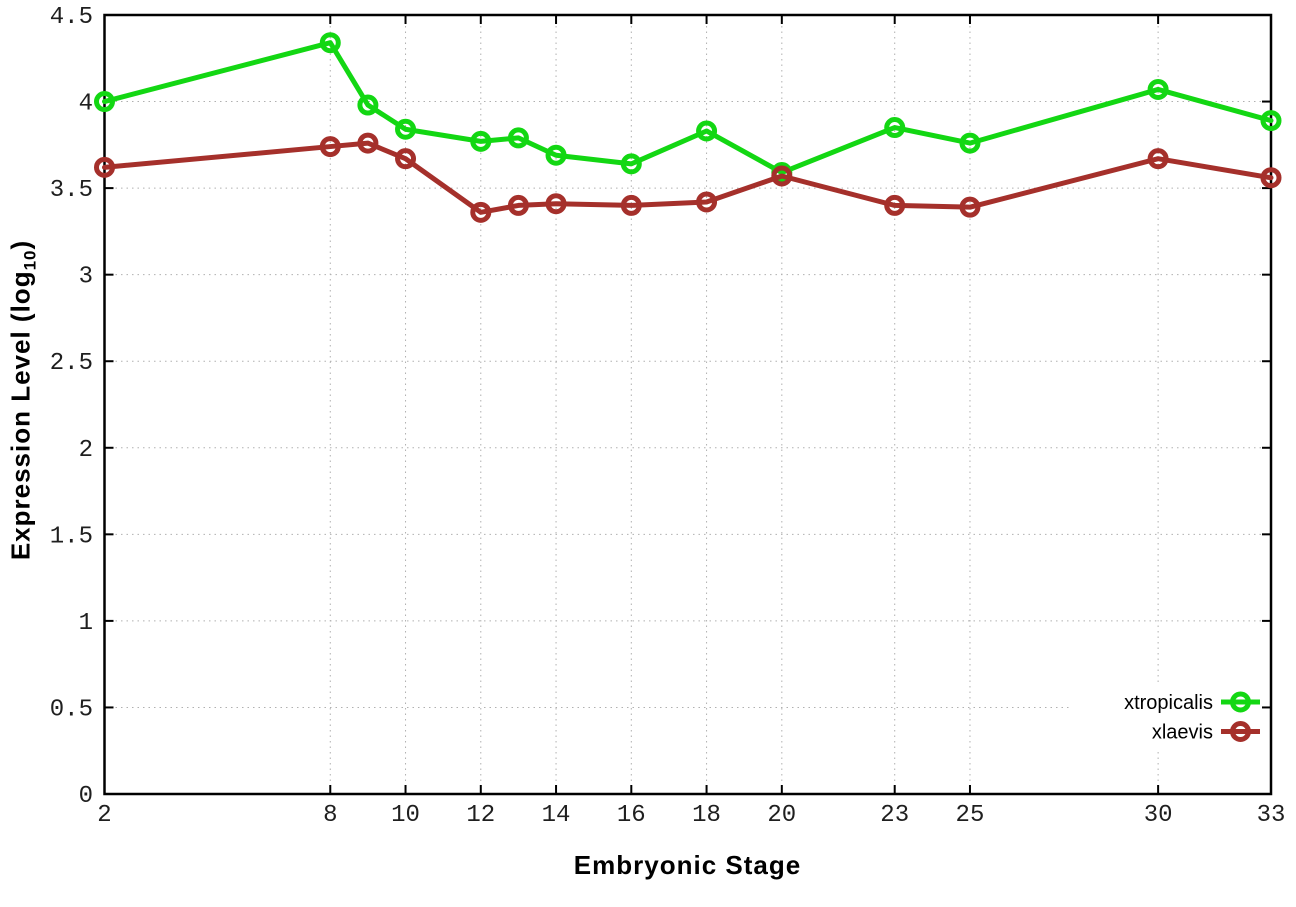 This screenshot has height=907, width=1296. What do you see at coordinates (480, 815) in the screenshot?
I see `x-tick-label: 12` at bounding box center [480, 815].